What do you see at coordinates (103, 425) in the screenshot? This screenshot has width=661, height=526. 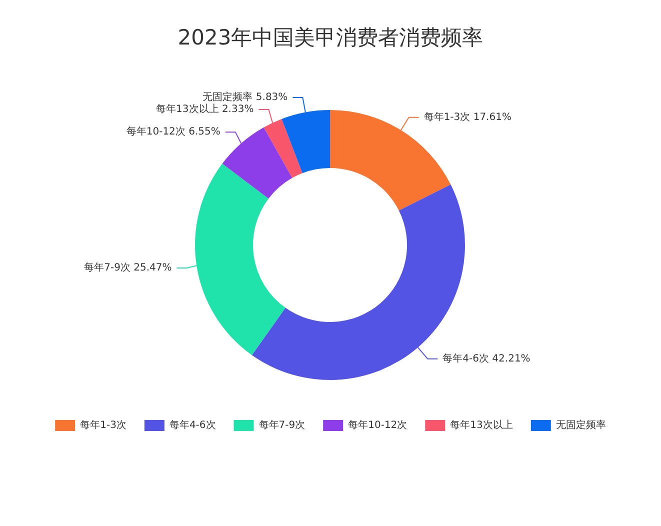 I see `legend-label: 每年1-3次` at bounding box center [103, 425].